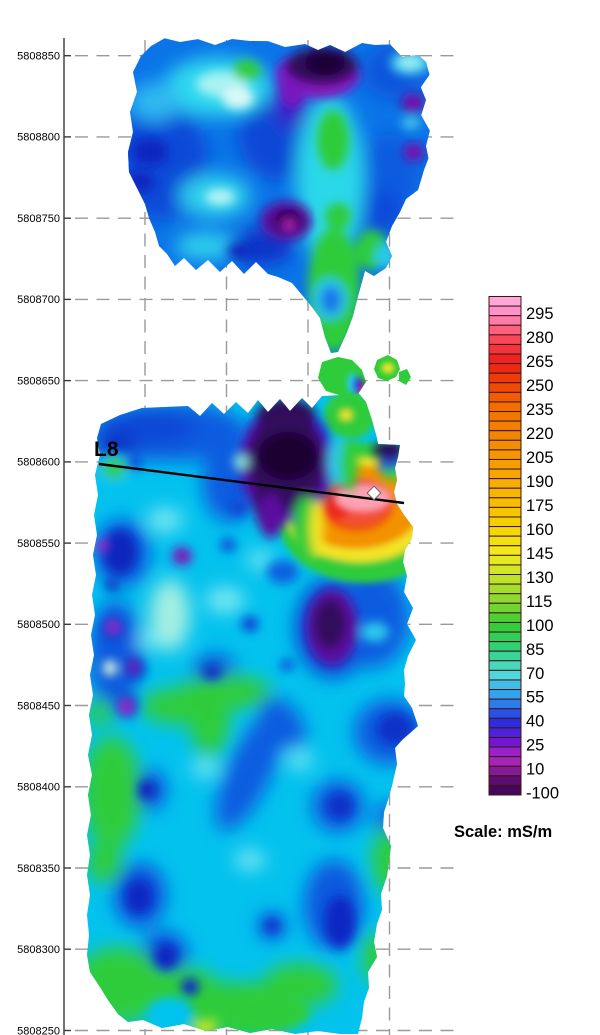  I want to click on svg-text: 5808650, so click(38, 381).